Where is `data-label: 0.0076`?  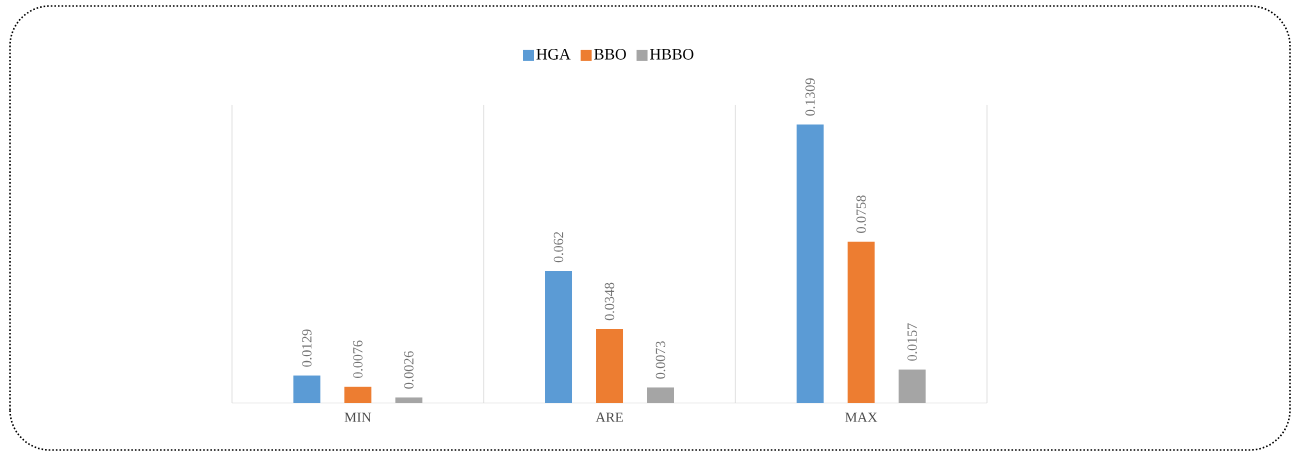
data-label: 0.0076 is located at coordinates (358, 359).